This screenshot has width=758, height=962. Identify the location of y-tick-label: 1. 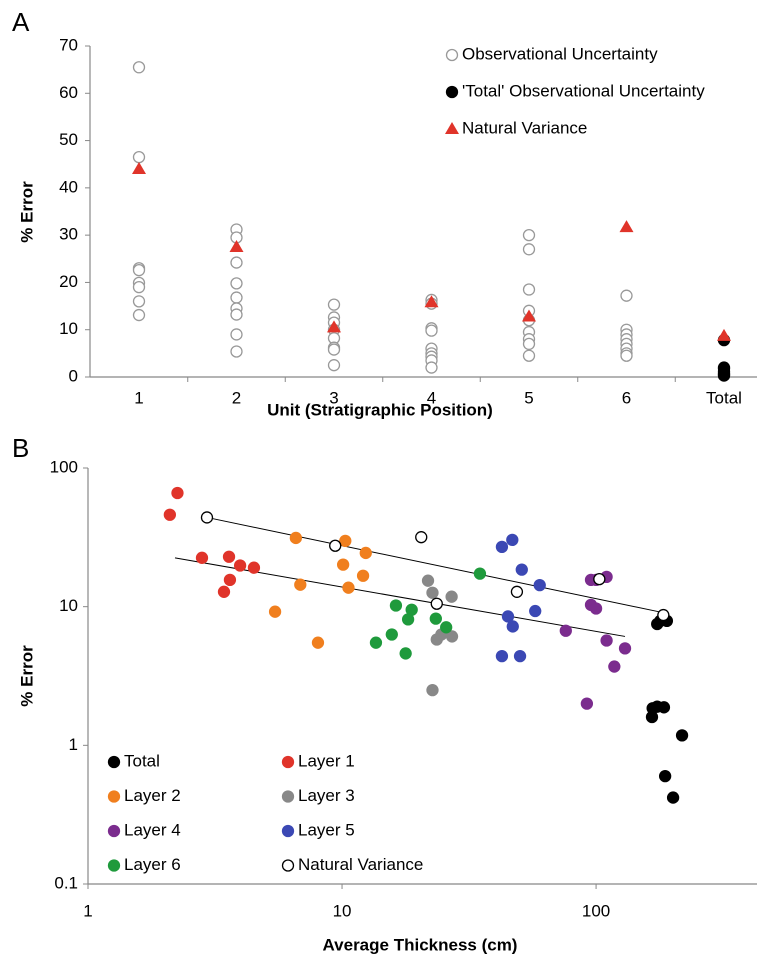
(73, 744).